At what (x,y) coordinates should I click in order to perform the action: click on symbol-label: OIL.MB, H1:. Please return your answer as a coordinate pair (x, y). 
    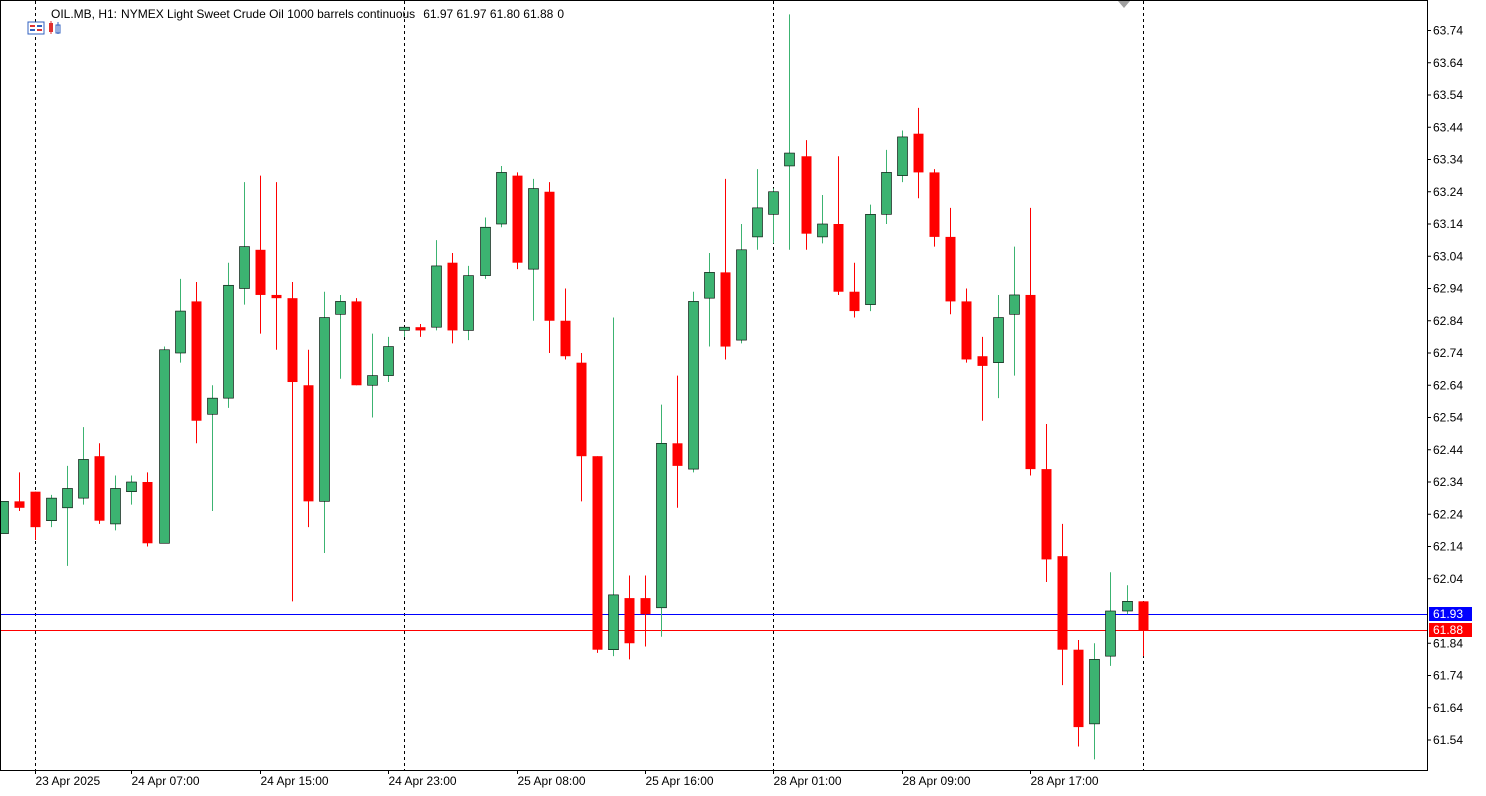
    Looking at the image, I should click on (84, 14).